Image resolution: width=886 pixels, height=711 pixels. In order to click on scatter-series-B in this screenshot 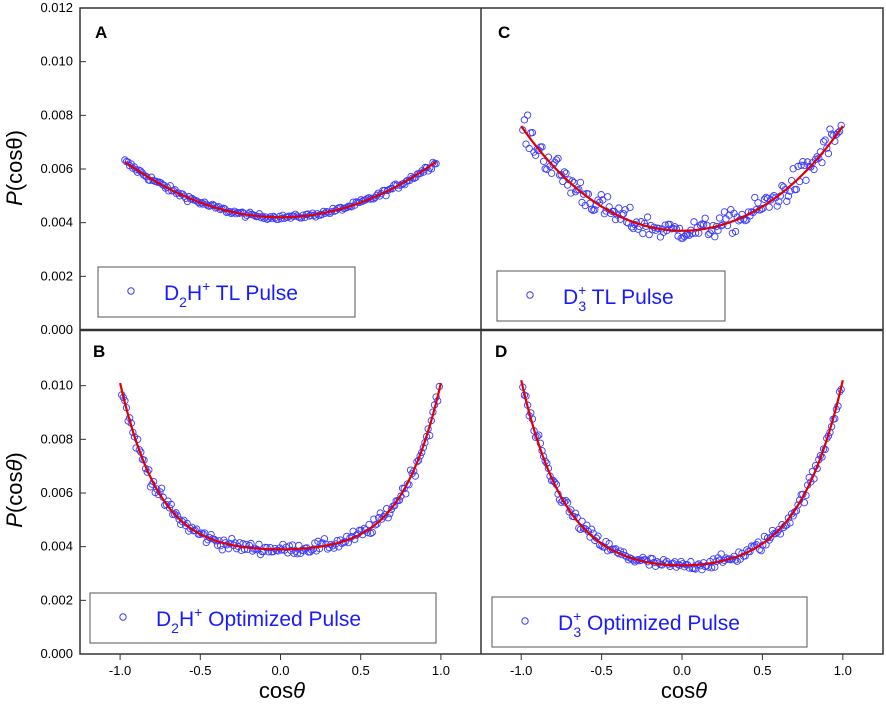, I will do `click(280, 470)`.